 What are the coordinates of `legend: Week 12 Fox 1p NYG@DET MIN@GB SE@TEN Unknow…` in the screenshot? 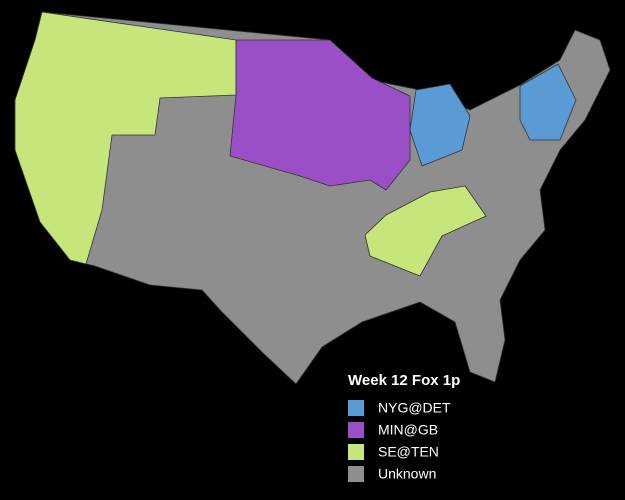 It's located at (404, 427).